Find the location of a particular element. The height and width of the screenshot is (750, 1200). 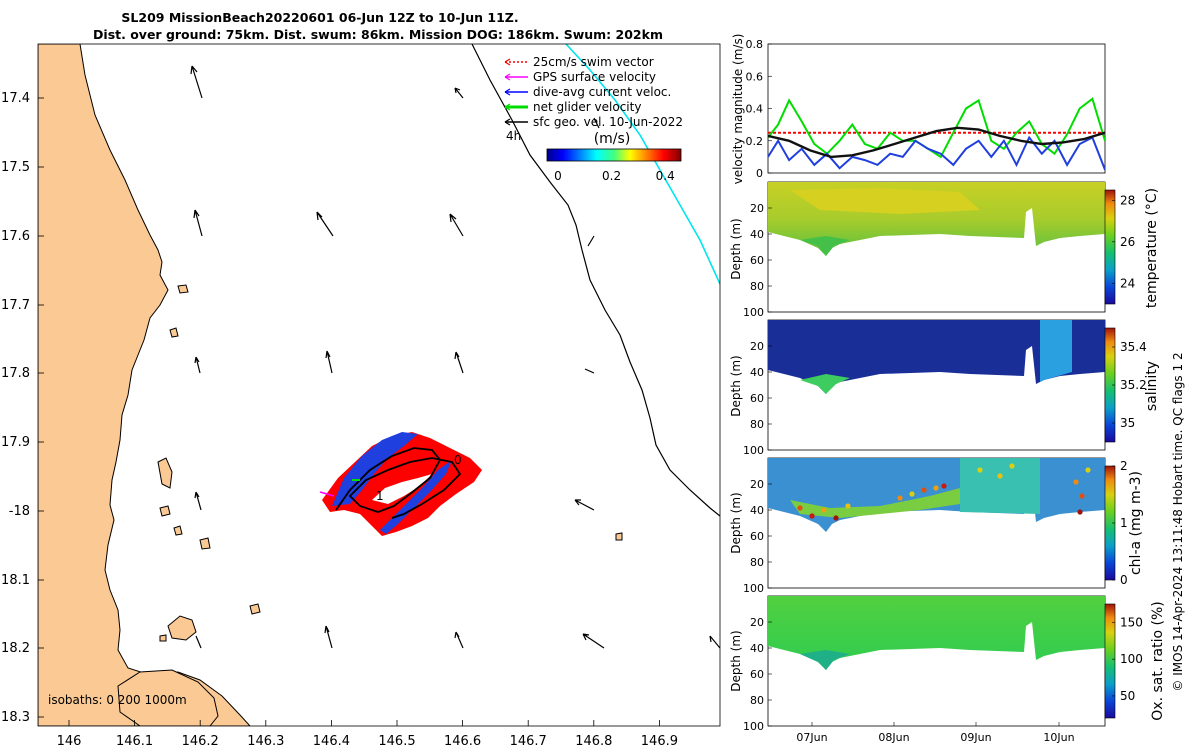

track-line is located at coordinates (398, 483).